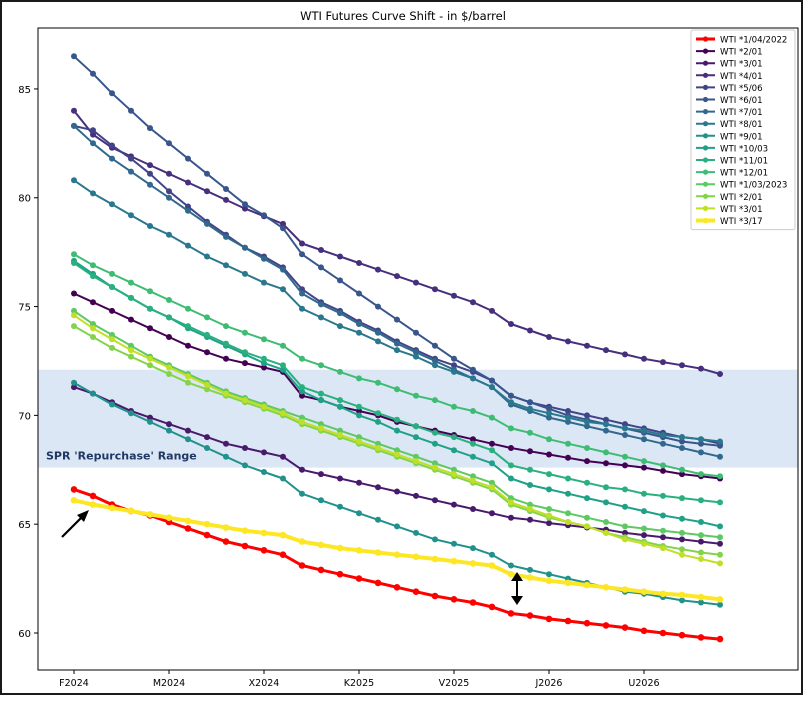 The width and height of the screenshot is (807, 701). I want to click on x-tick-label: V2025, so click(454, 683).